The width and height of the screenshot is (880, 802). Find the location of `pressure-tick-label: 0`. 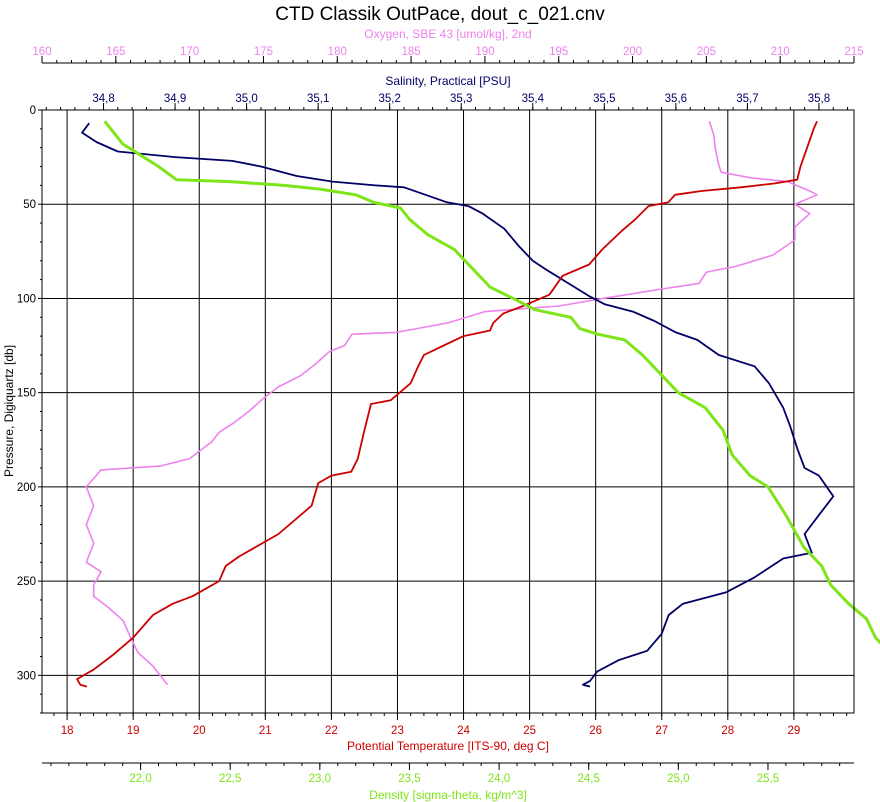

pressure-tick-label: 0 is located at coordinates (33, 111).